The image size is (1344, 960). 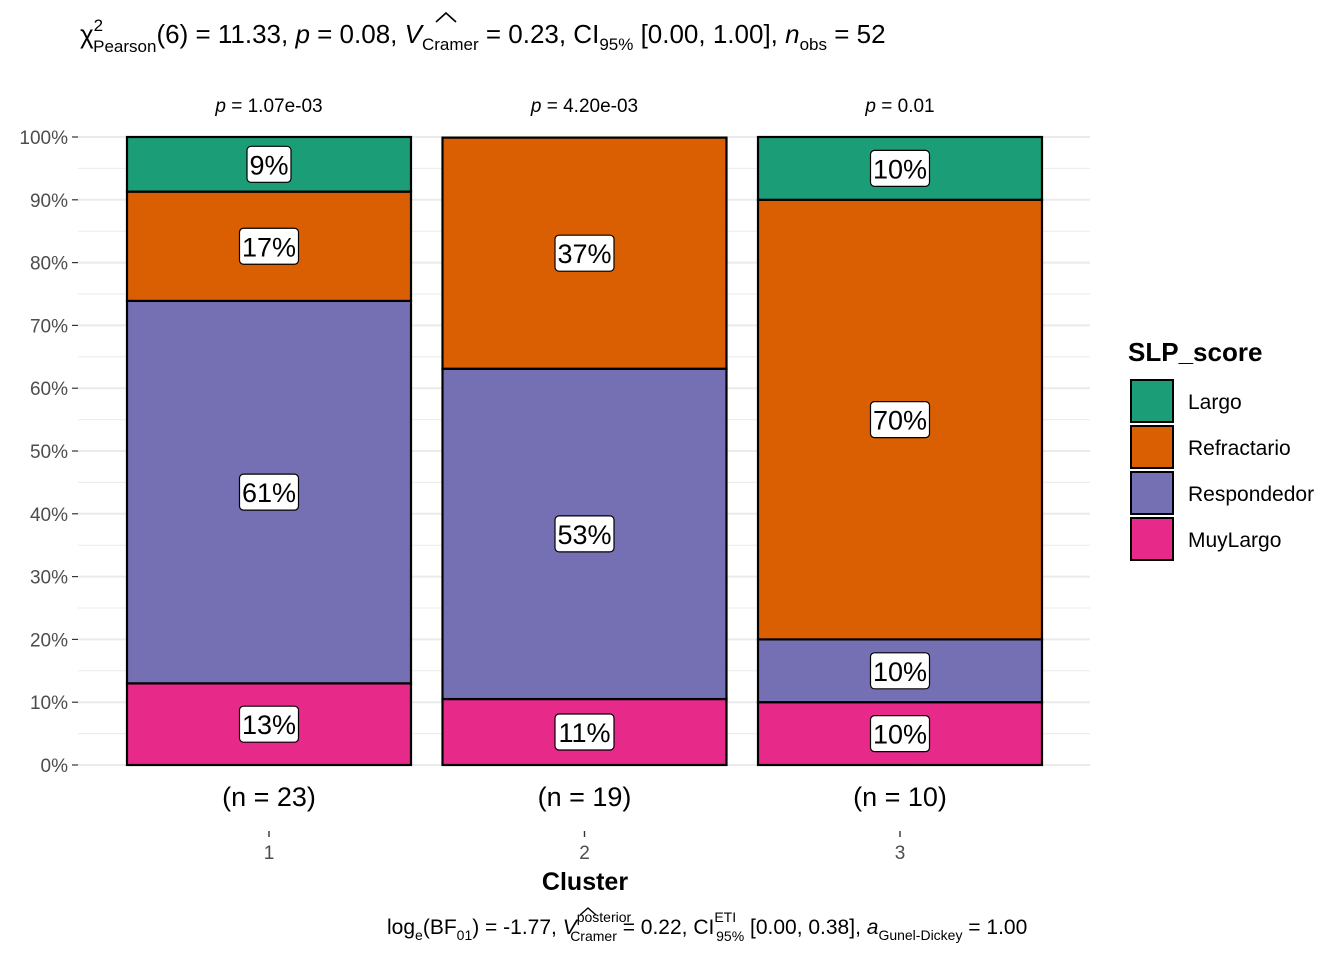 I want to click on value-label: 37%, so click(x=584, y=254).